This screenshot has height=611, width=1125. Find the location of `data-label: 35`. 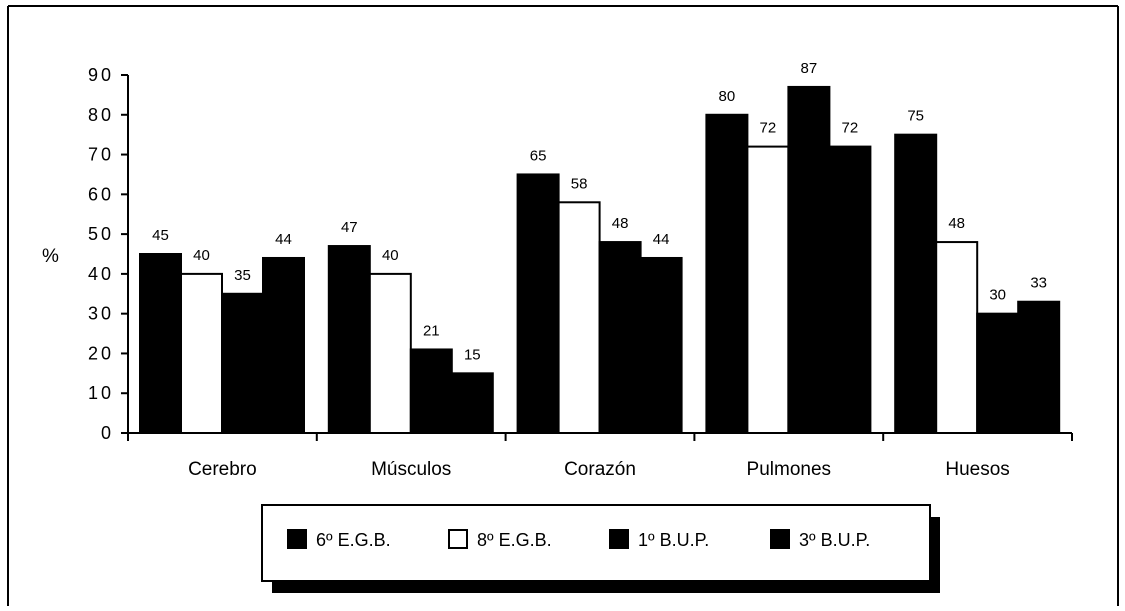

data-label: 35 is located at coordinates (242, 275).